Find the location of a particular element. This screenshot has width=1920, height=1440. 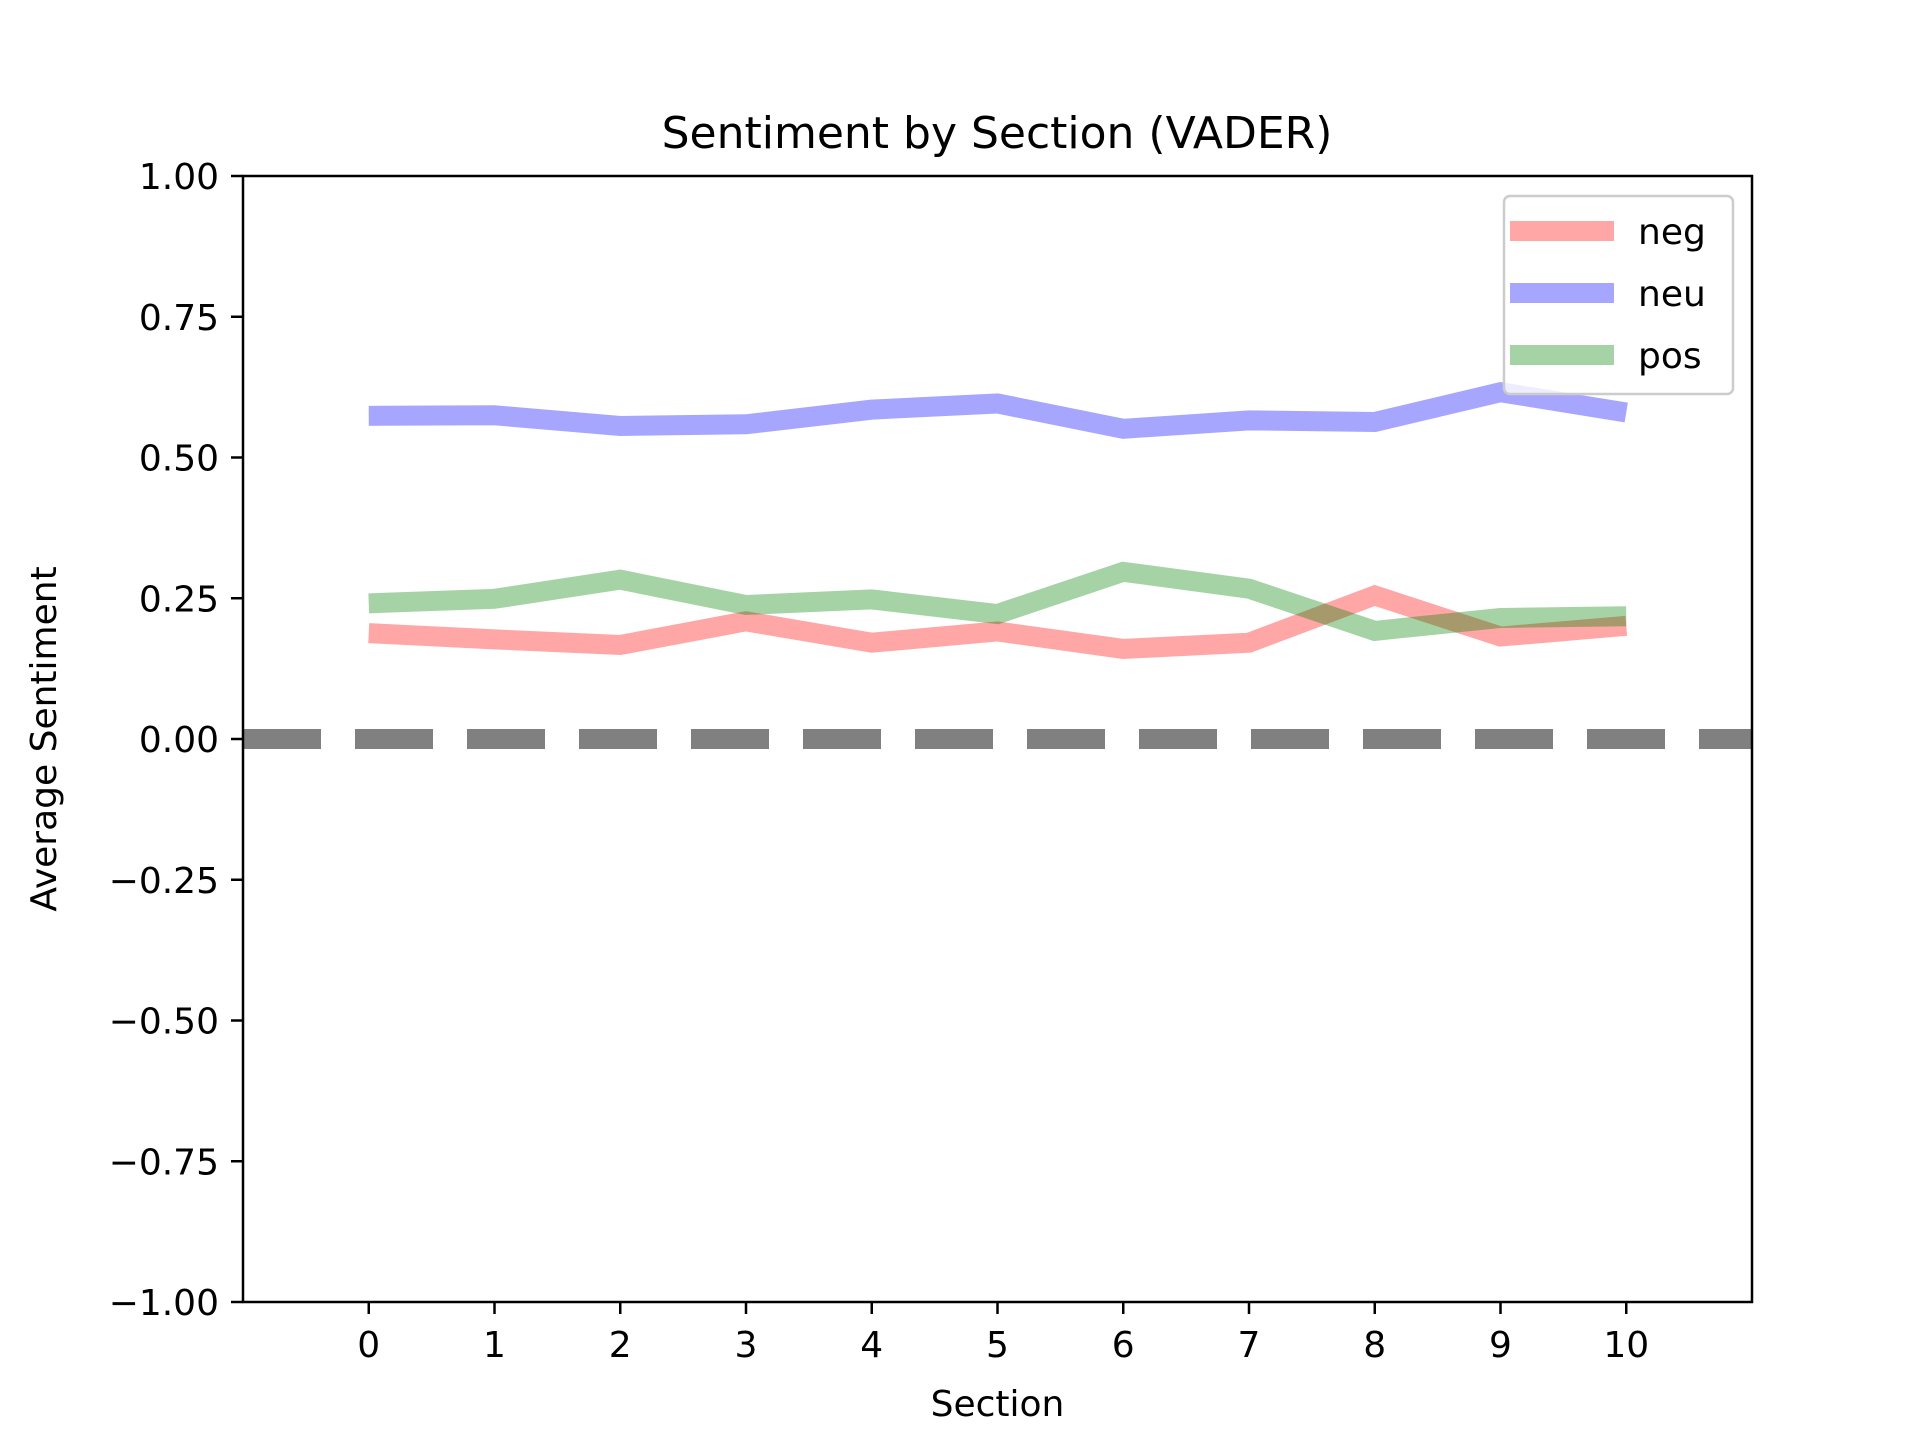

series-line-neu is located at coordinates (998, 410).